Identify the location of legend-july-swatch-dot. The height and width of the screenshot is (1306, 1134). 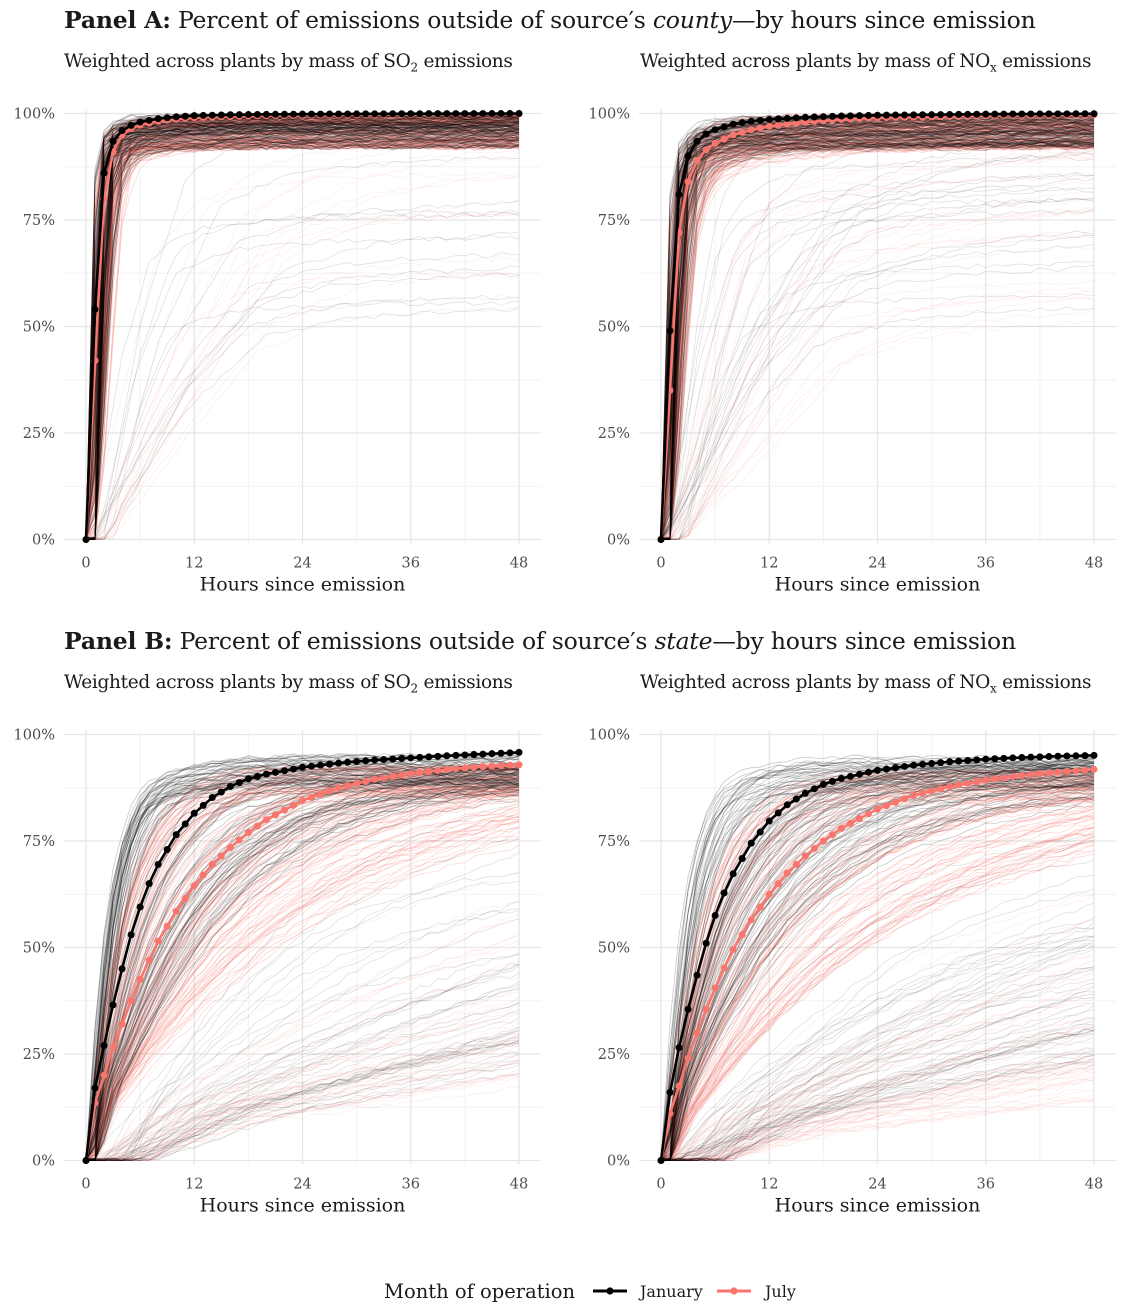
(734, 1291).